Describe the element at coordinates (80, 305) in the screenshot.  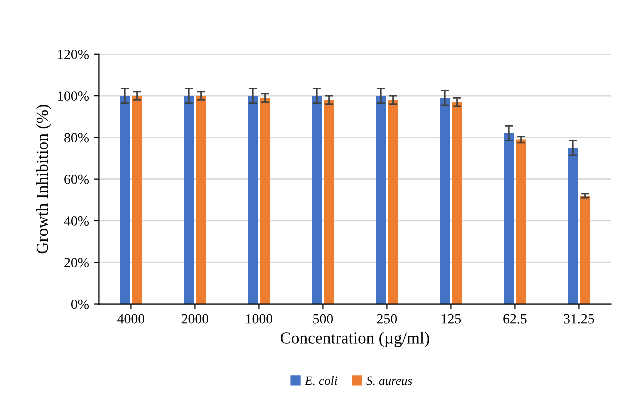
I see `y-tick-label: 0%` at that location.